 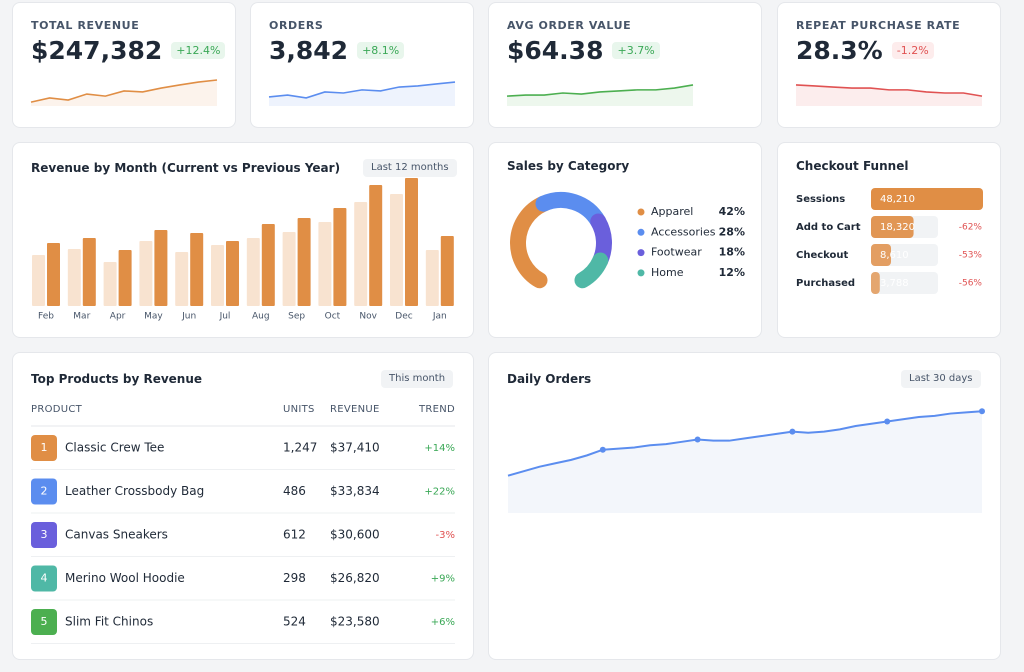 What do you see at coordinates (912, 50) in the screenshot?
I see `kpi-change: -1.2%` at bounding box center [912, 50].